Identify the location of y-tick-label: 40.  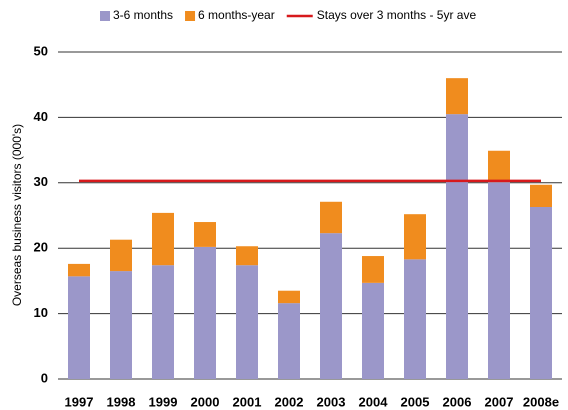
(41, 116).